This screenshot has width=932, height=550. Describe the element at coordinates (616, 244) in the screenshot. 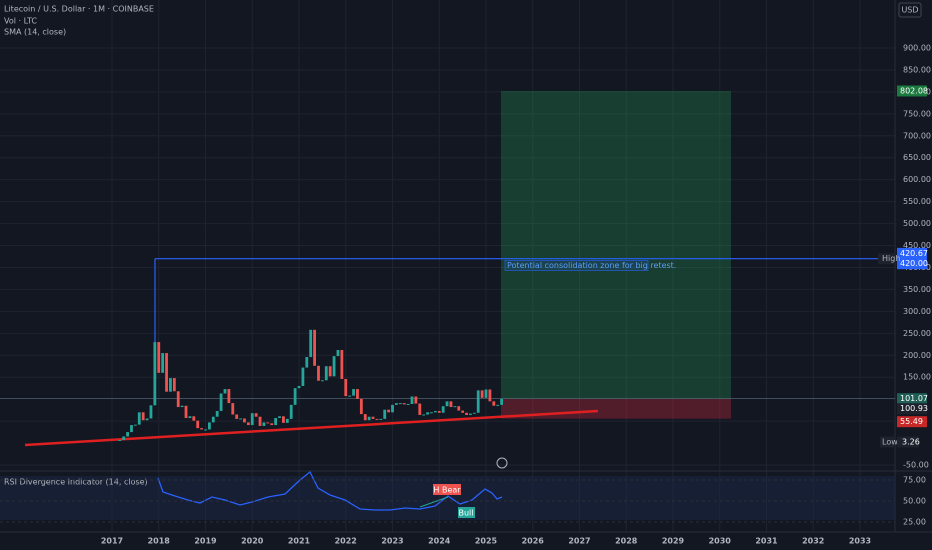

I see `profit-zone` at that location.